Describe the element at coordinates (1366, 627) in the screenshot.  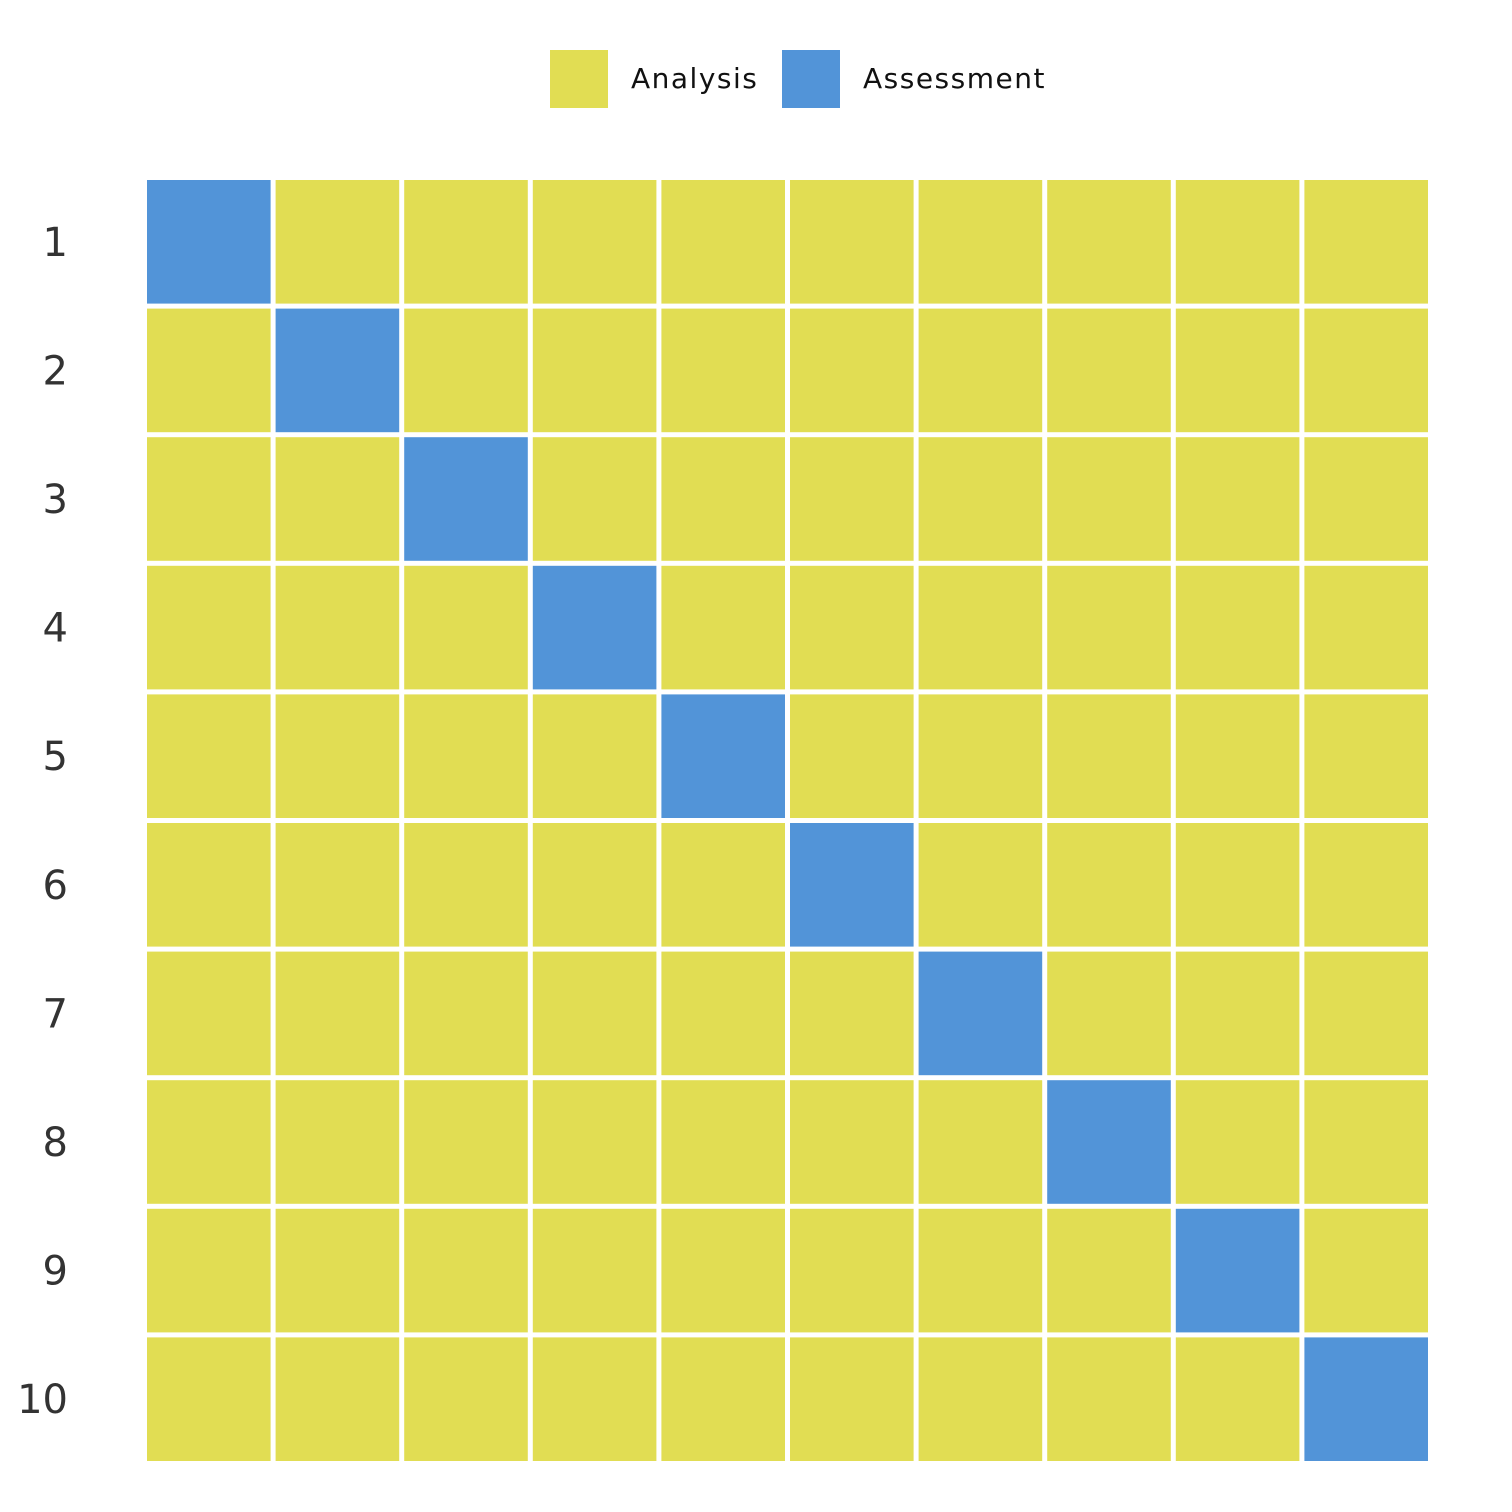
I see `cell-r4-c10-analysis` at that location.